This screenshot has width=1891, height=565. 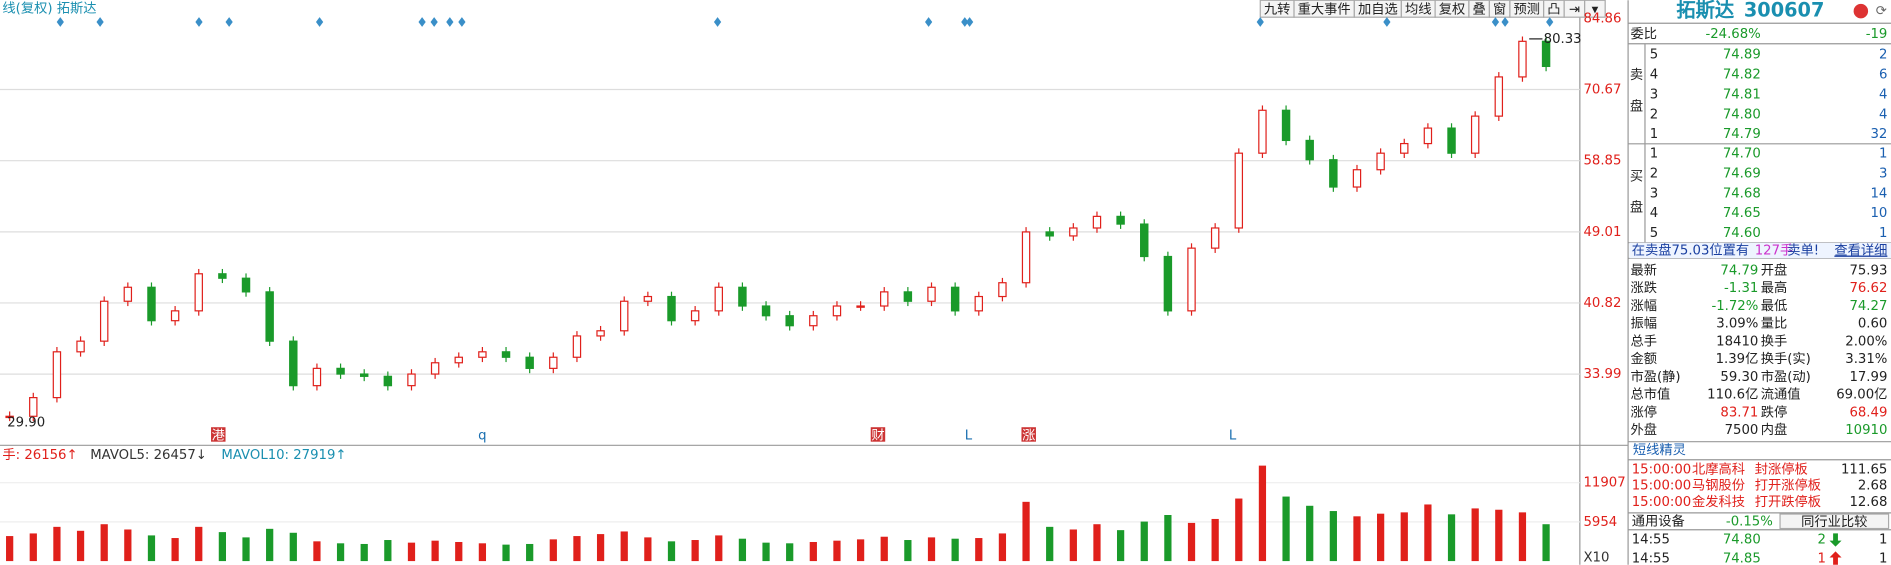 What do you see at coordinates (1742, 153) in the screenshot?
I see `cell: 74.70` at bounding box center [1742, 153].